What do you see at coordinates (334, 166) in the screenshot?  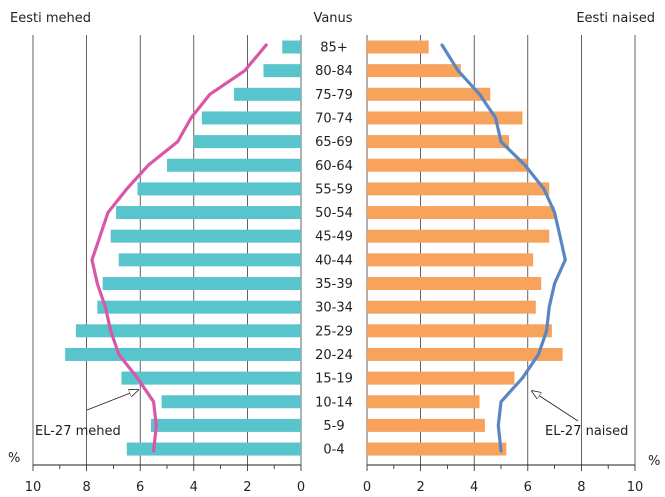 I see `age-label: 60-64` at bounding box center [334, 166].